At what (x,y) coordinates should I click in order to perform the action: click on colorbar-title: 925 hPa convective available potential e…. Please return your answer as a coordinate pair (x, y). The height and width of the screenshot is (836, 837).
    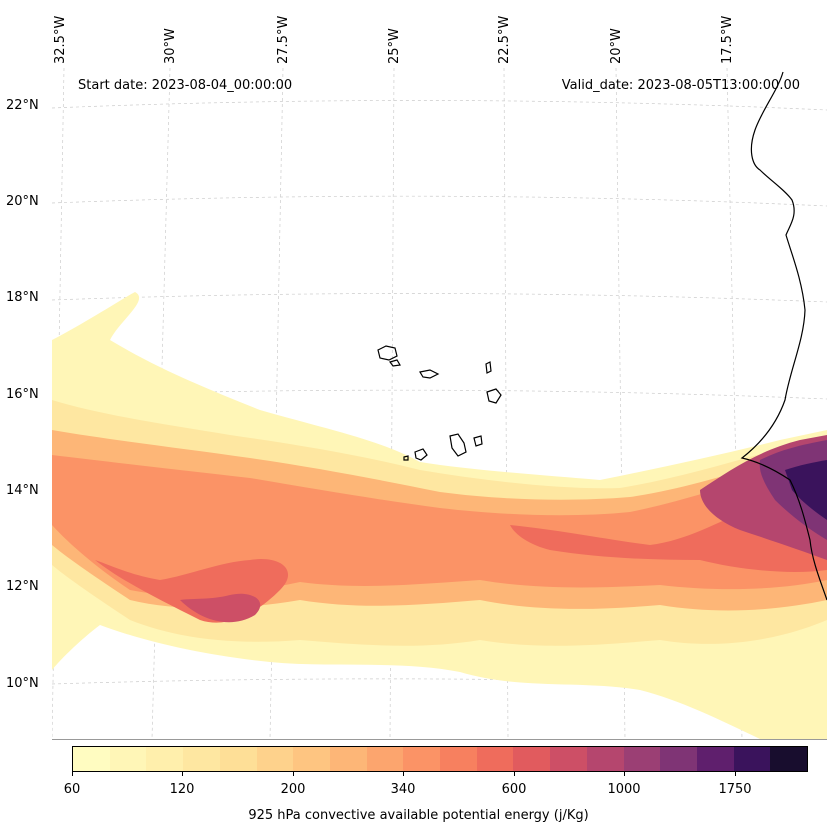
    Looking at the image, I should click on (418, 815).